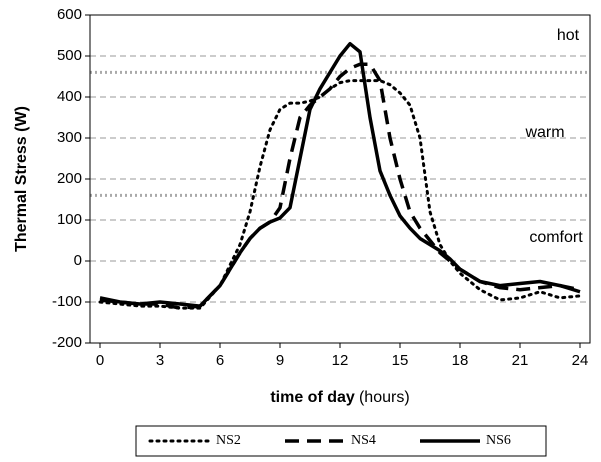 The width and height of the screenshot is (601, 462). I want to click on x-tick-label: 12, so click(340, 360).